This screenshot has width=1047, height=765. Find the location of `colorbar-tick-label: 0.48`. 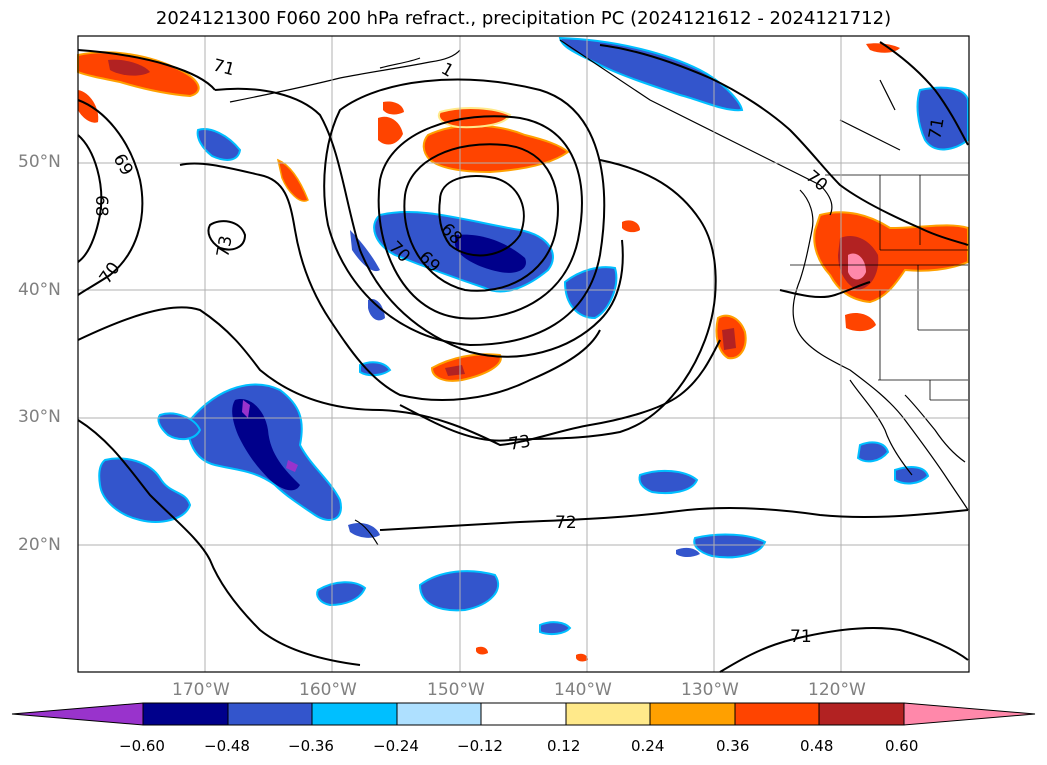

colorbar-tick-label: 0.48 is located at coordinates (817, 746).